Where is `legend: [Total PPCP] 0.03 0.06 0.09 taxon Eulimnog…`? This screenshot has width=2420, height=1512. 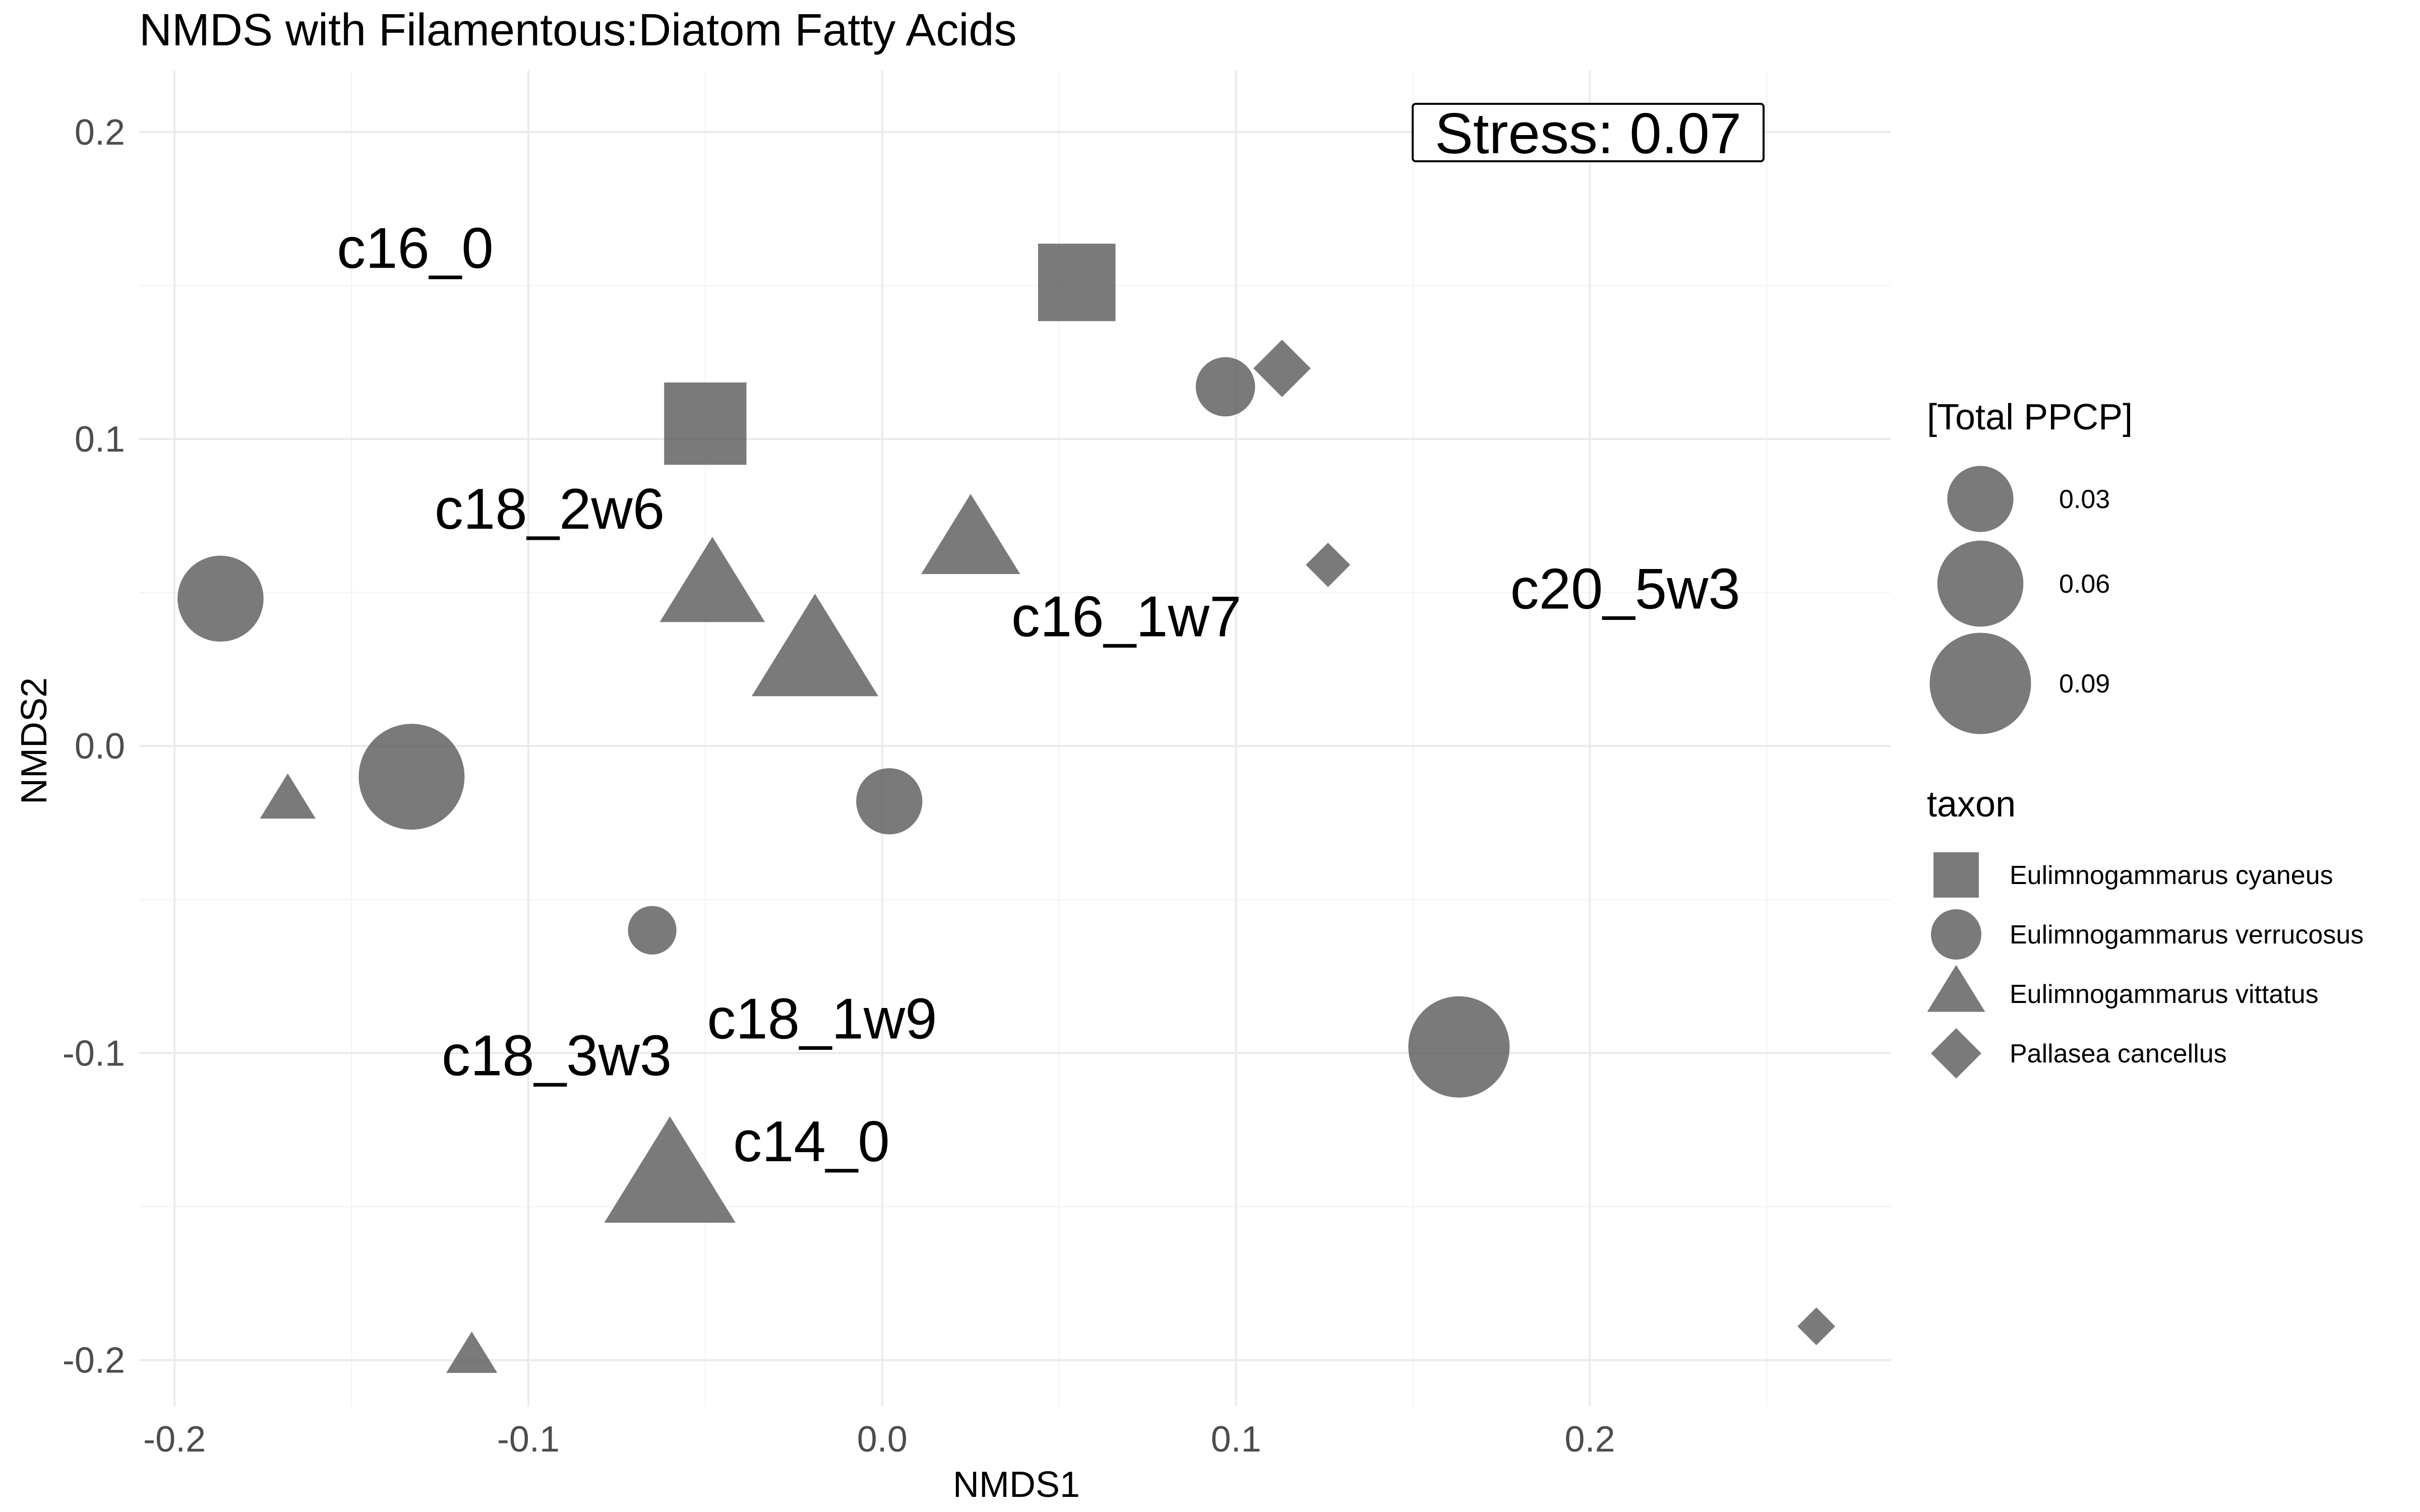
legend: [Total PPCP] 0.03 0.06 0.09 taxon Eulimnog… is located at coordinates (2145, 738).